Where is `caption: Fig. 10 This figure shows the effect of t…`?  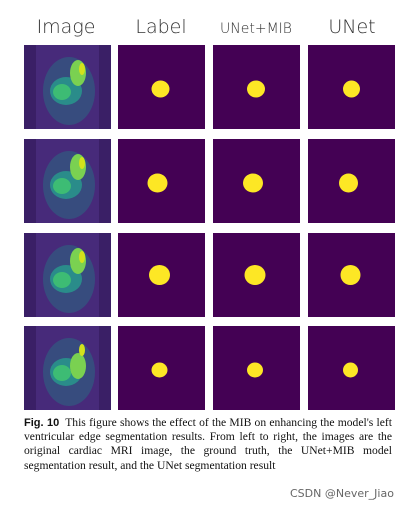 caption: Fig. 10 This figure shows the effect of t… is located at coordinates (208, 444).